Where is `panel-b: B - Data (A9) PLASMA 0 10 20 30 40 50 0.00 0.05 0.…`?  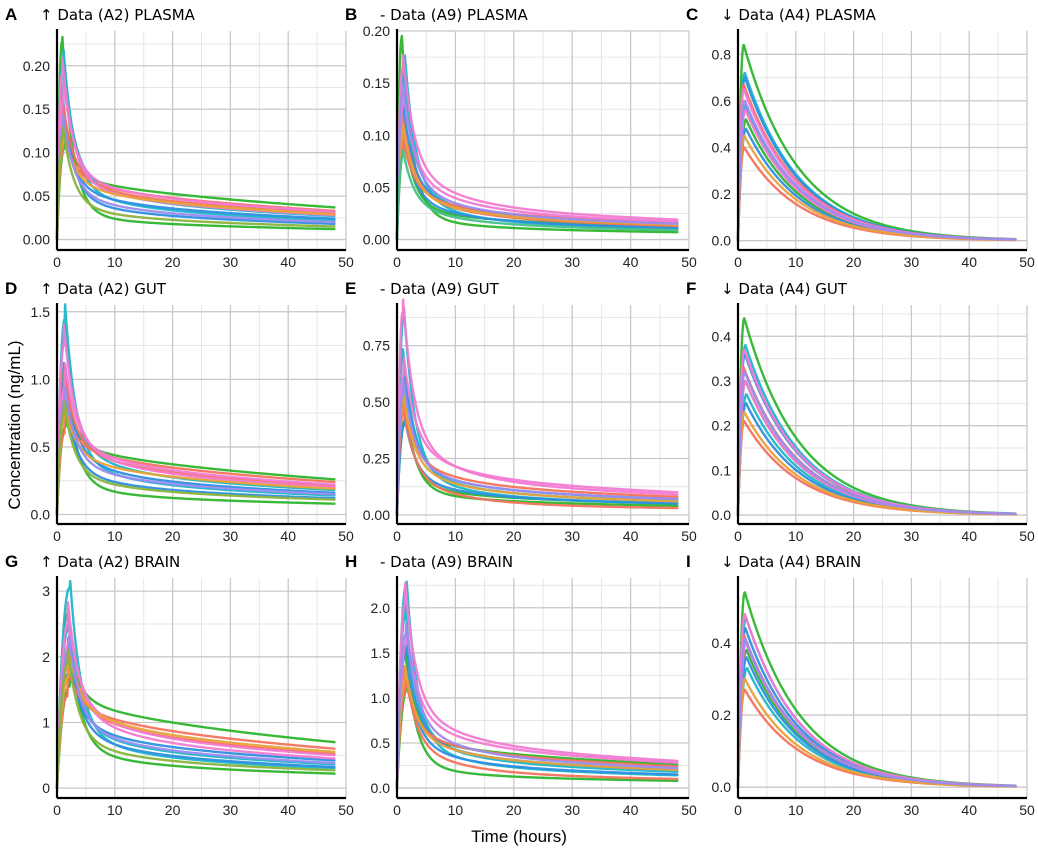 panel-b: B - Data (A9) PLASMA 0 10 20 30 40 50 0.00 0.05 0.… is located at coordinates (521, 137).